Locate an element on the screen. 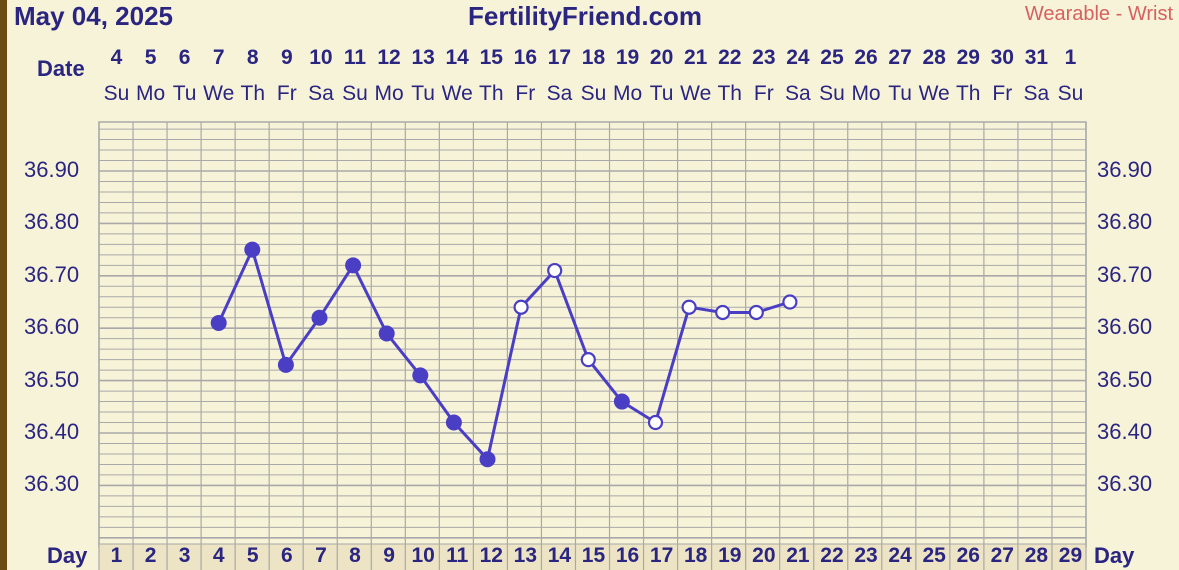 This screenshot has height=570, width=1179. y-tick-right: 36.70 is located at coordinates (1125, 274).